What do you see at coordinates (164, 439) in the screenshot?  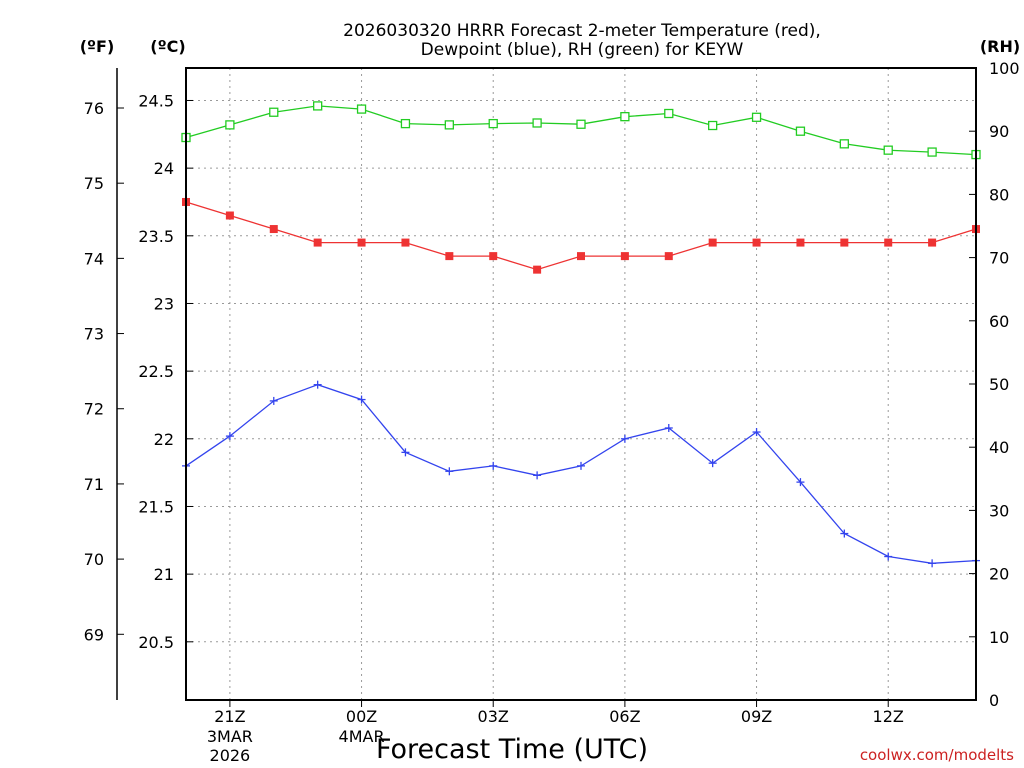 I see `celsius-tick-label: 22` at bounding box center [164, 439].